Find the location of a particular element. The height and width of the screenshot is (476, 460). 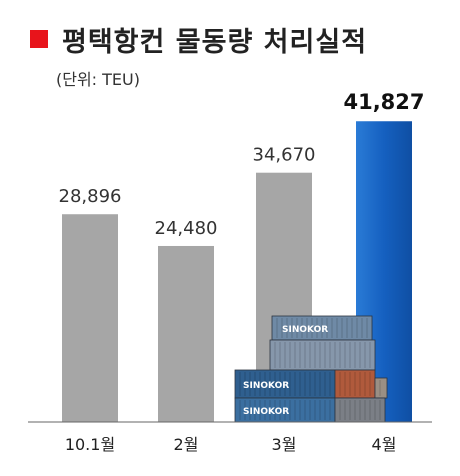

value-label-2: 24,480 is located at coordinates (186, 228).